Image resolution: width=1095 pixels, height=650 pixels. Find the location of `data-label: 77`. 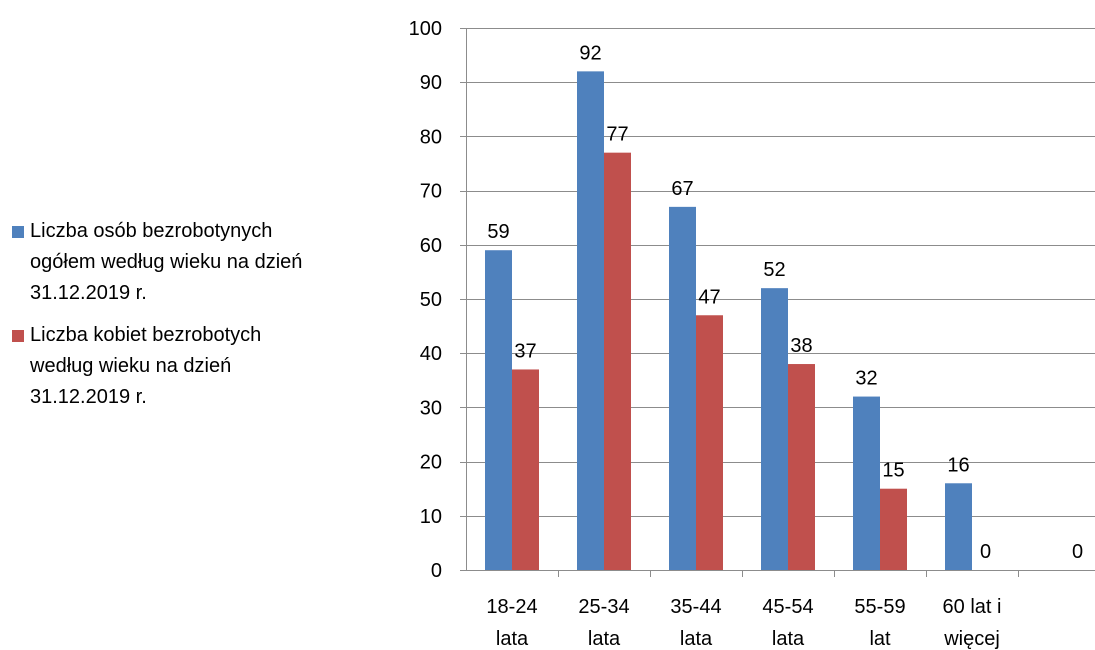

data-label: 77 is located at coordinates (617, 135).